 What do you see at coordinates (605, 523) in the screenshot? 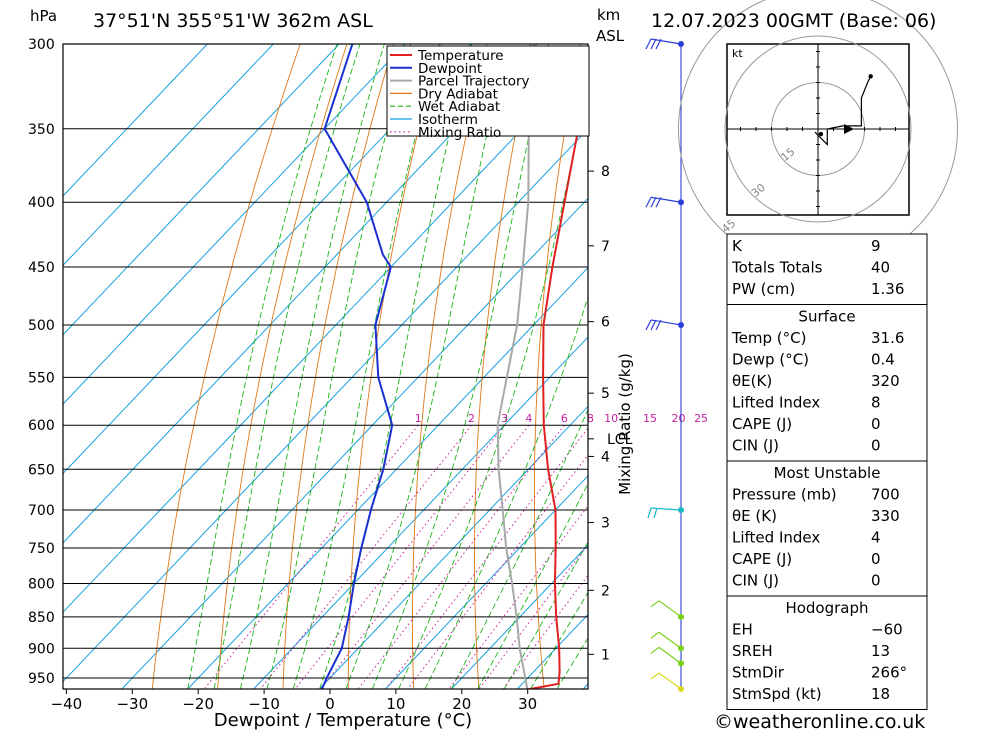
I see `height-tick-label: 3` at bounding box center [605, 523].